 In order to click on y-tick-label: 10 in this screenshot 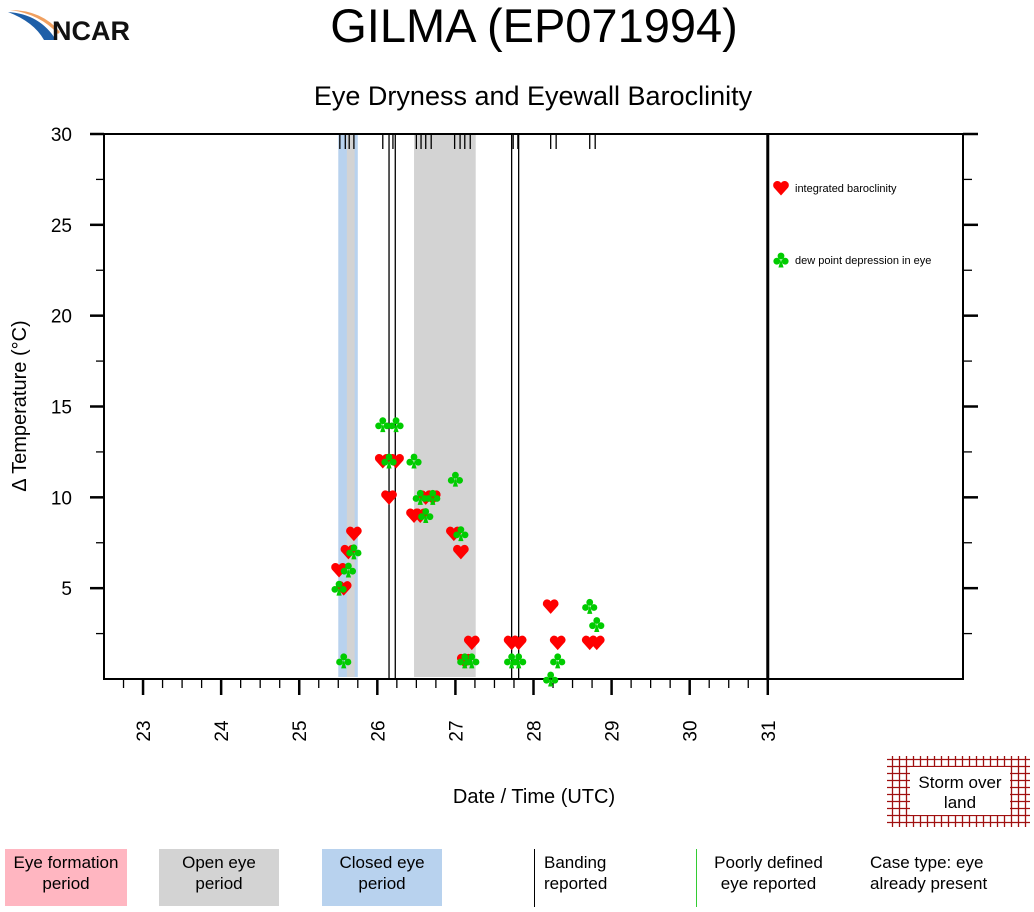, I will do `click(61, 498)`.